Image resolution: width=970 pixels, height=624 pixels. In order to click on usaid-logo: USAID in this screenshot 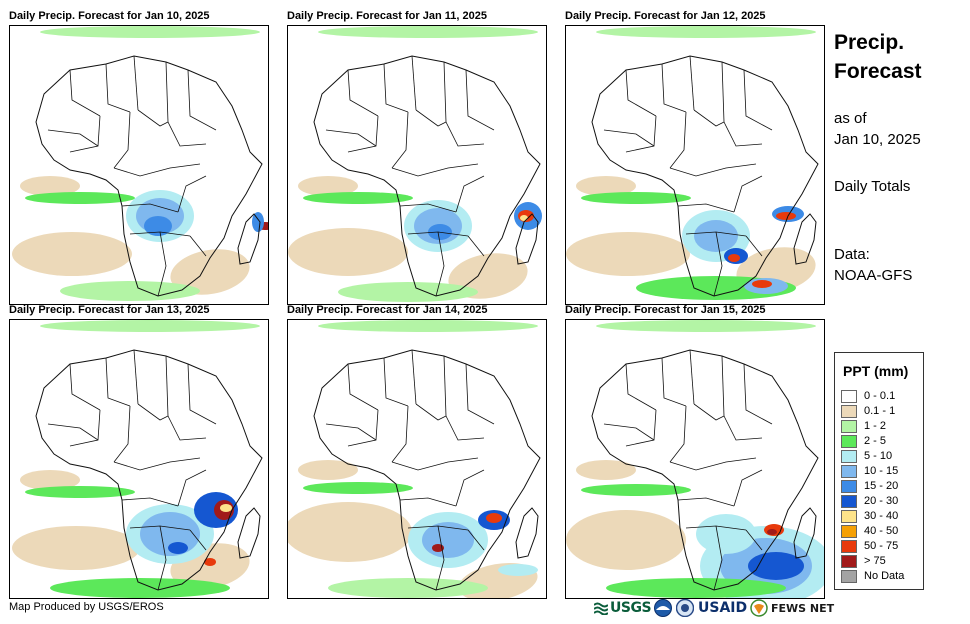, I will do `click(722, 608)`.